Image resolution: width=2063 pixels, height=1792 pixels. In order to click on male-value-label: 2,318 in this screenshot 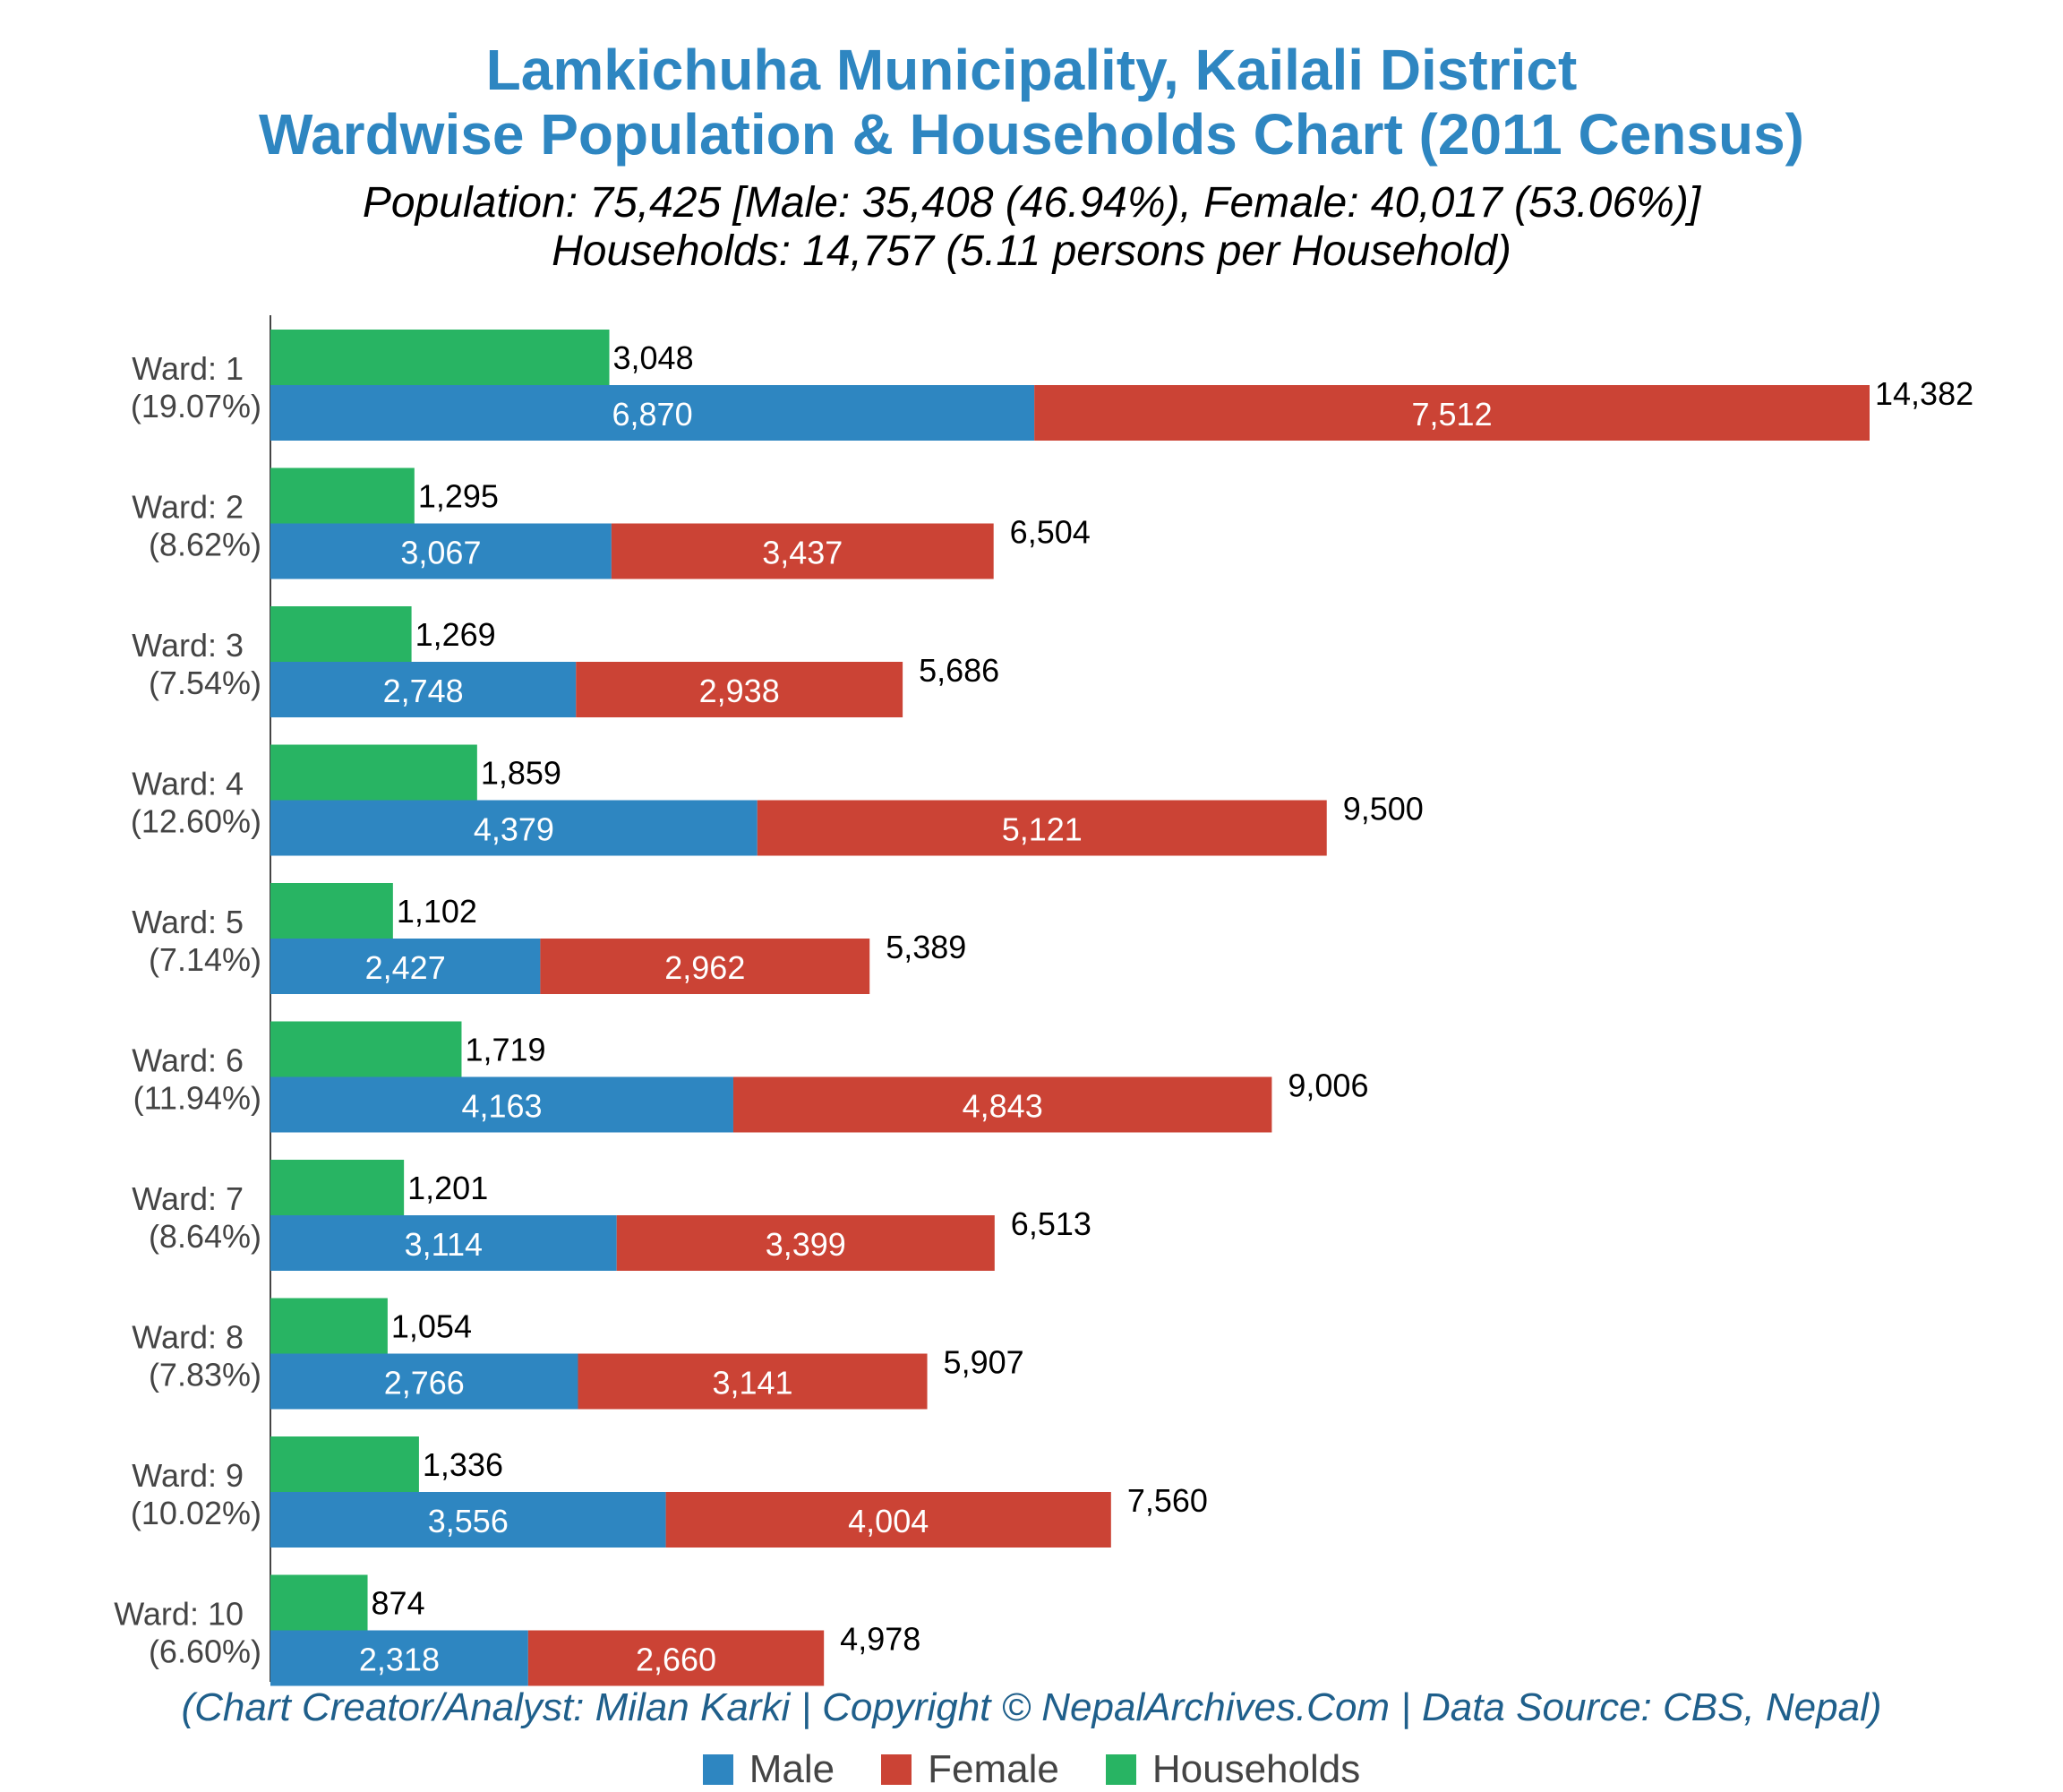, I will do `click(399, 1660)`.